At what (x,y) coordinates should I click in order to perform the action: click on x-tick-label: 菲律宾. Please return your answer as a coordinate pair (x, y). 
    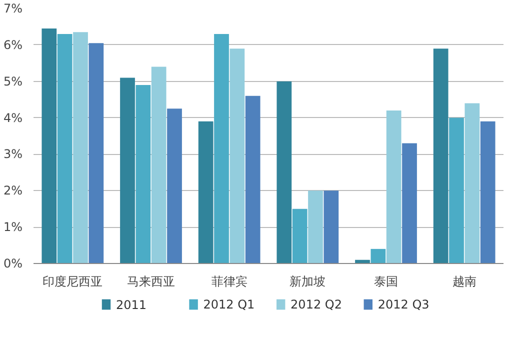
    Looking at the image, I should click on (229, 281).